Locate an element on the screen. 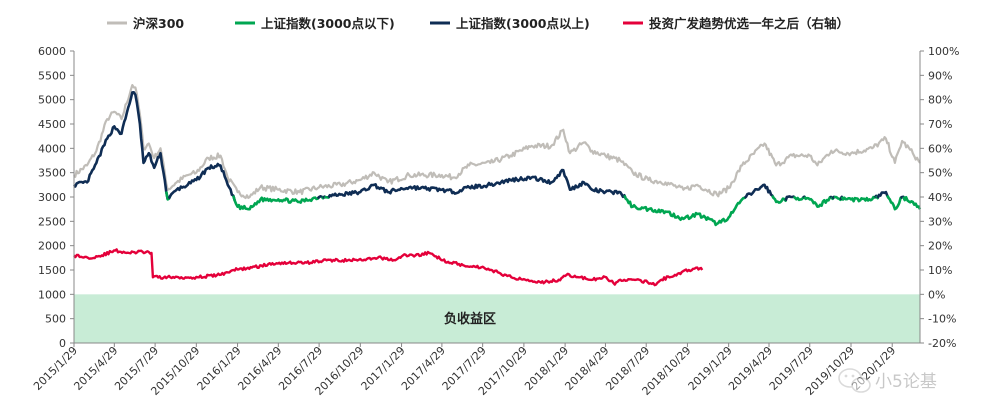 Image resolution: width=984 pixels, height=419 pixels. legend-label: 上证指数(3000点以上) is located at coordinates (523, 23).